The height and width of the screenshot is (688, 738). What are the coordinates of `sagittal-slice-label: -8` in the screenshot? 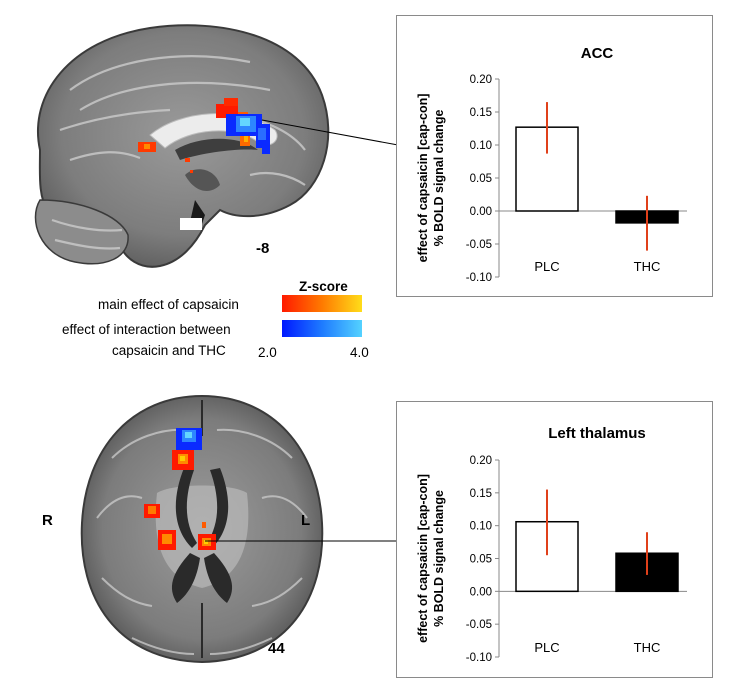 It's located at (263, 248).